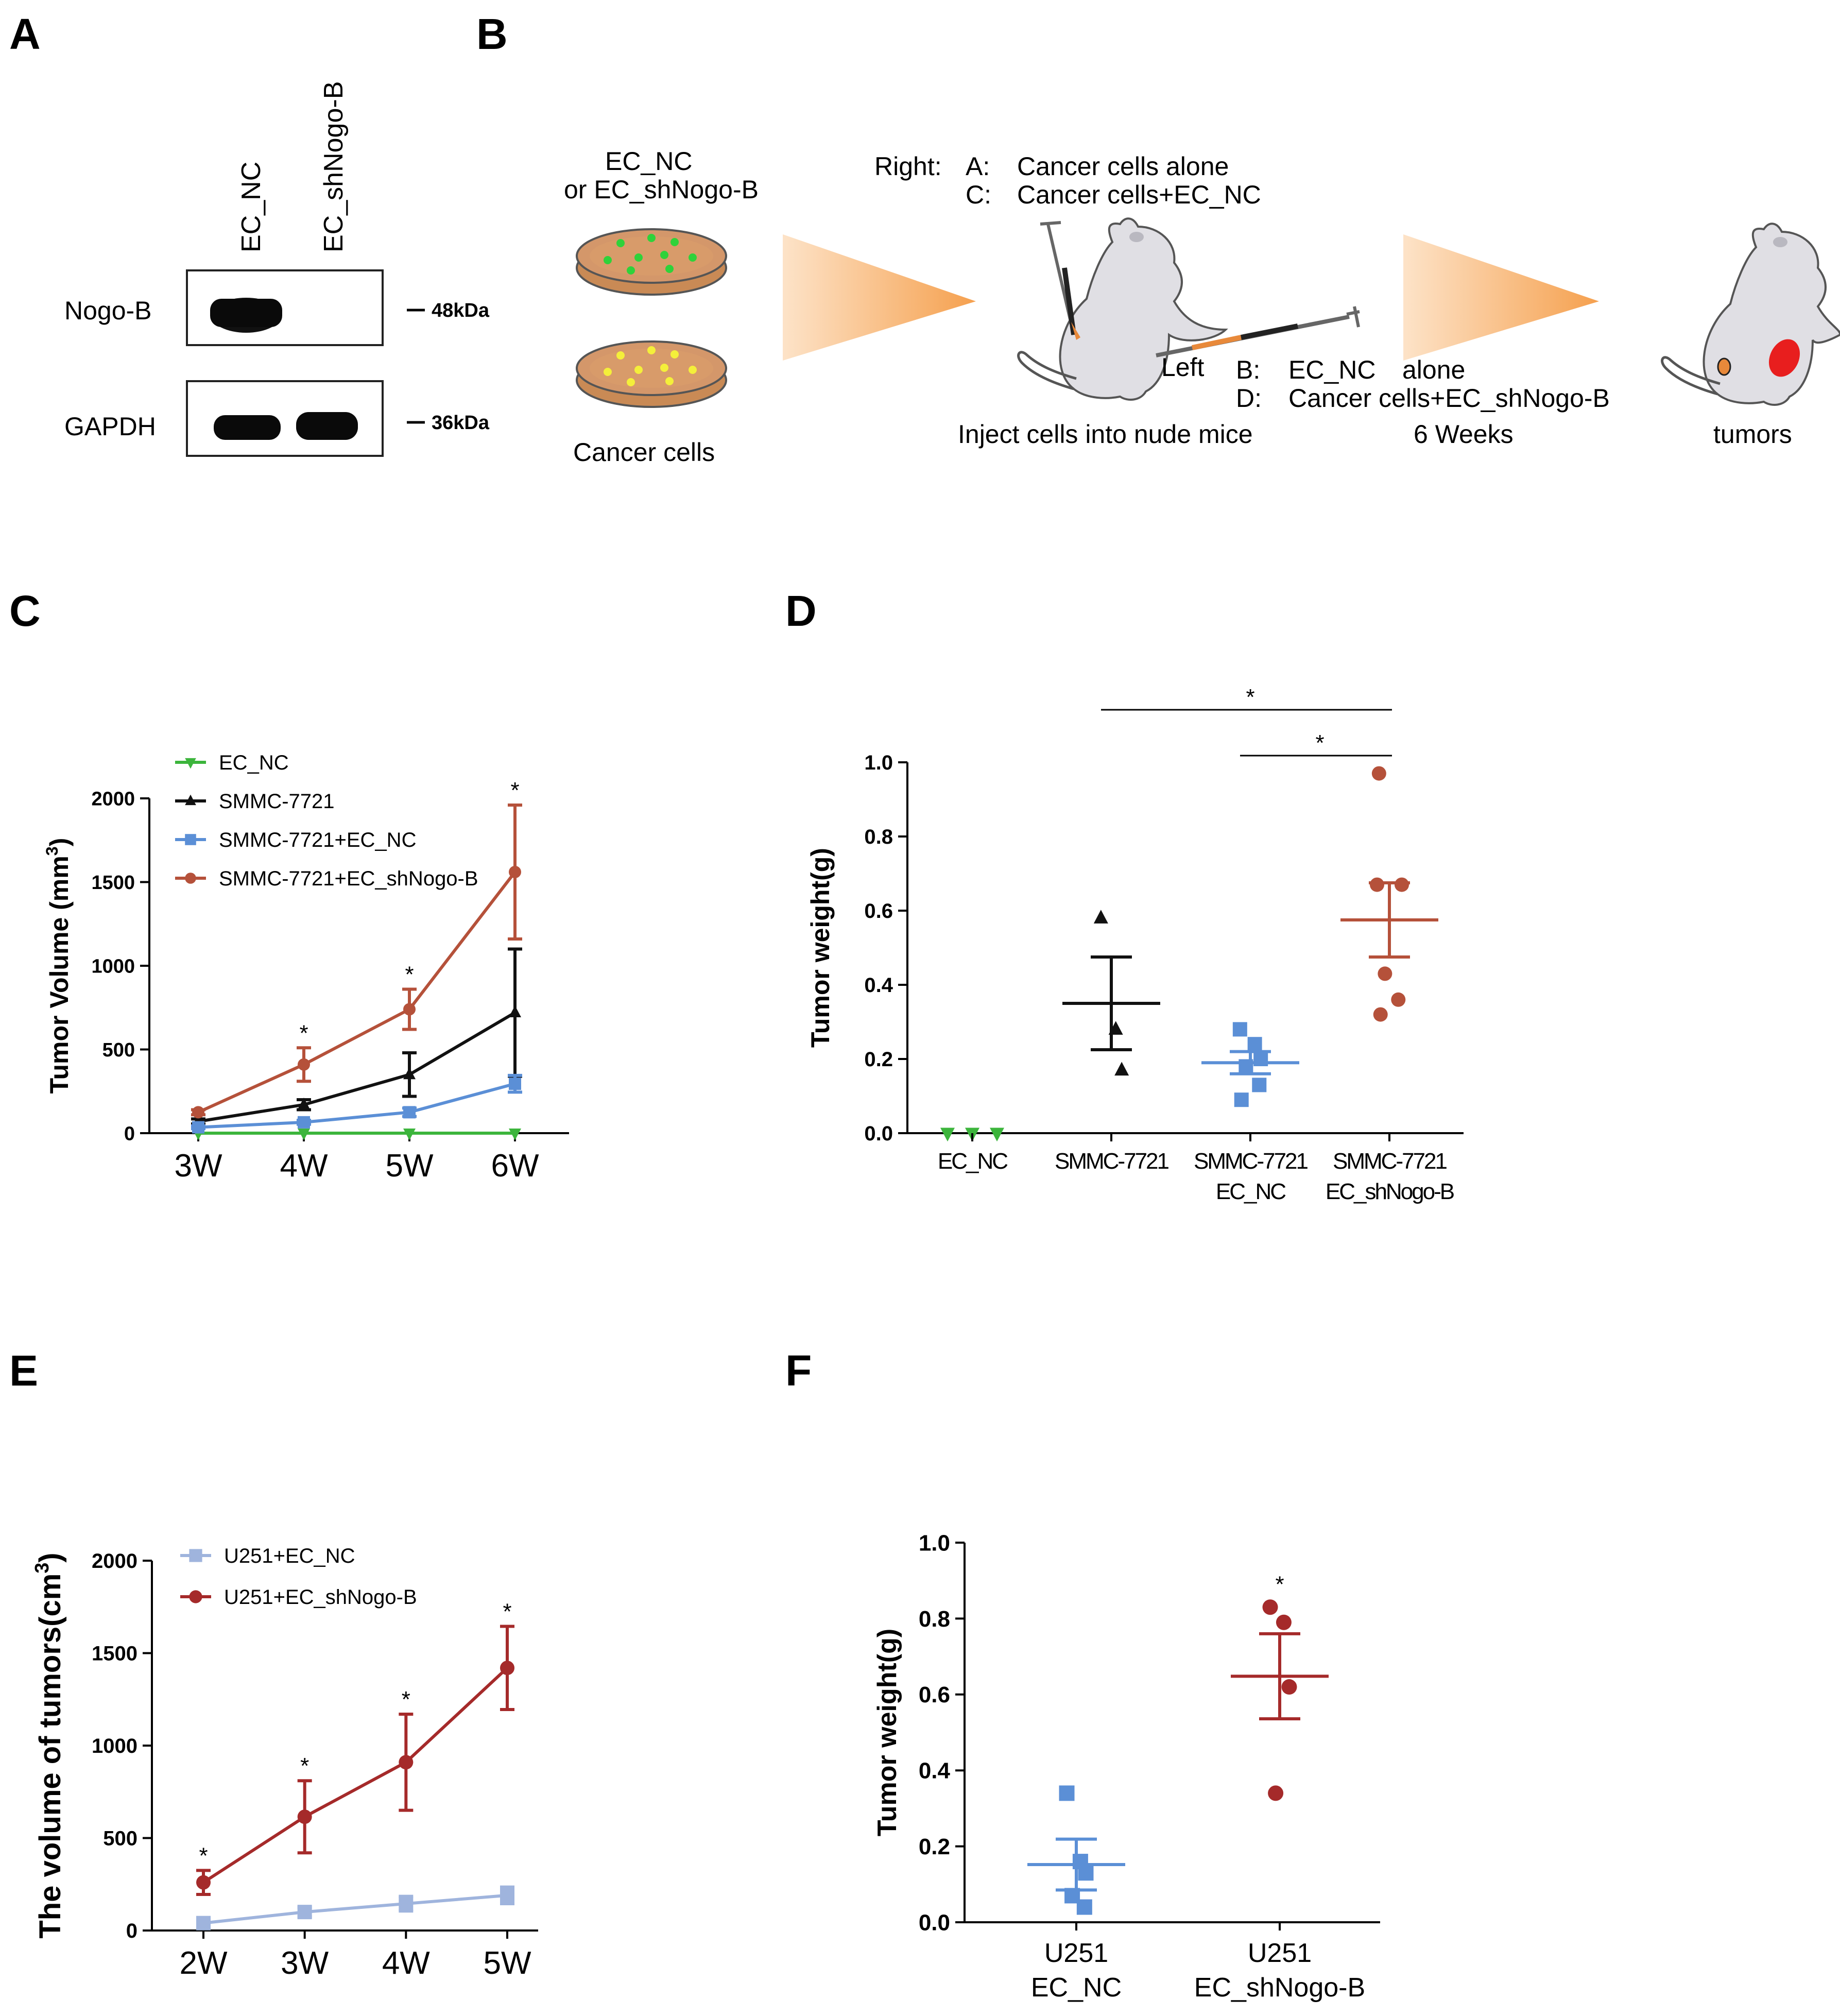 This screenshot has height=2016, width=1840. What do you see at coordinates (1111, 1161) in the screenshot?
I see `x-tick-label: SMMC-7721` at bounding box center [1111, 1161].